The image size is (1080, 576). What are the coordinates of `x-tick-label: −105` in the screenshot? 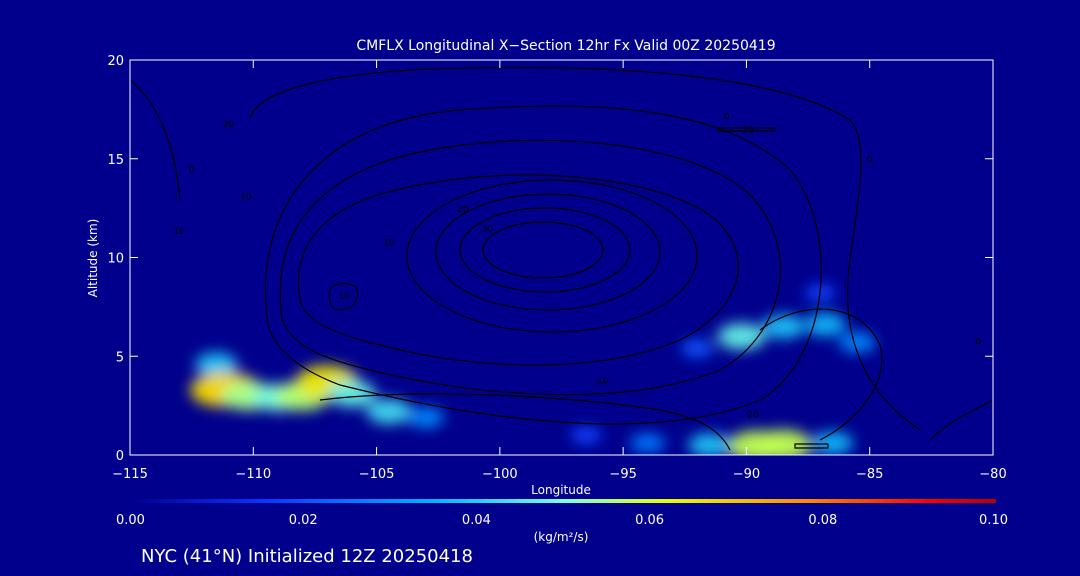 It's located at (377, 474).